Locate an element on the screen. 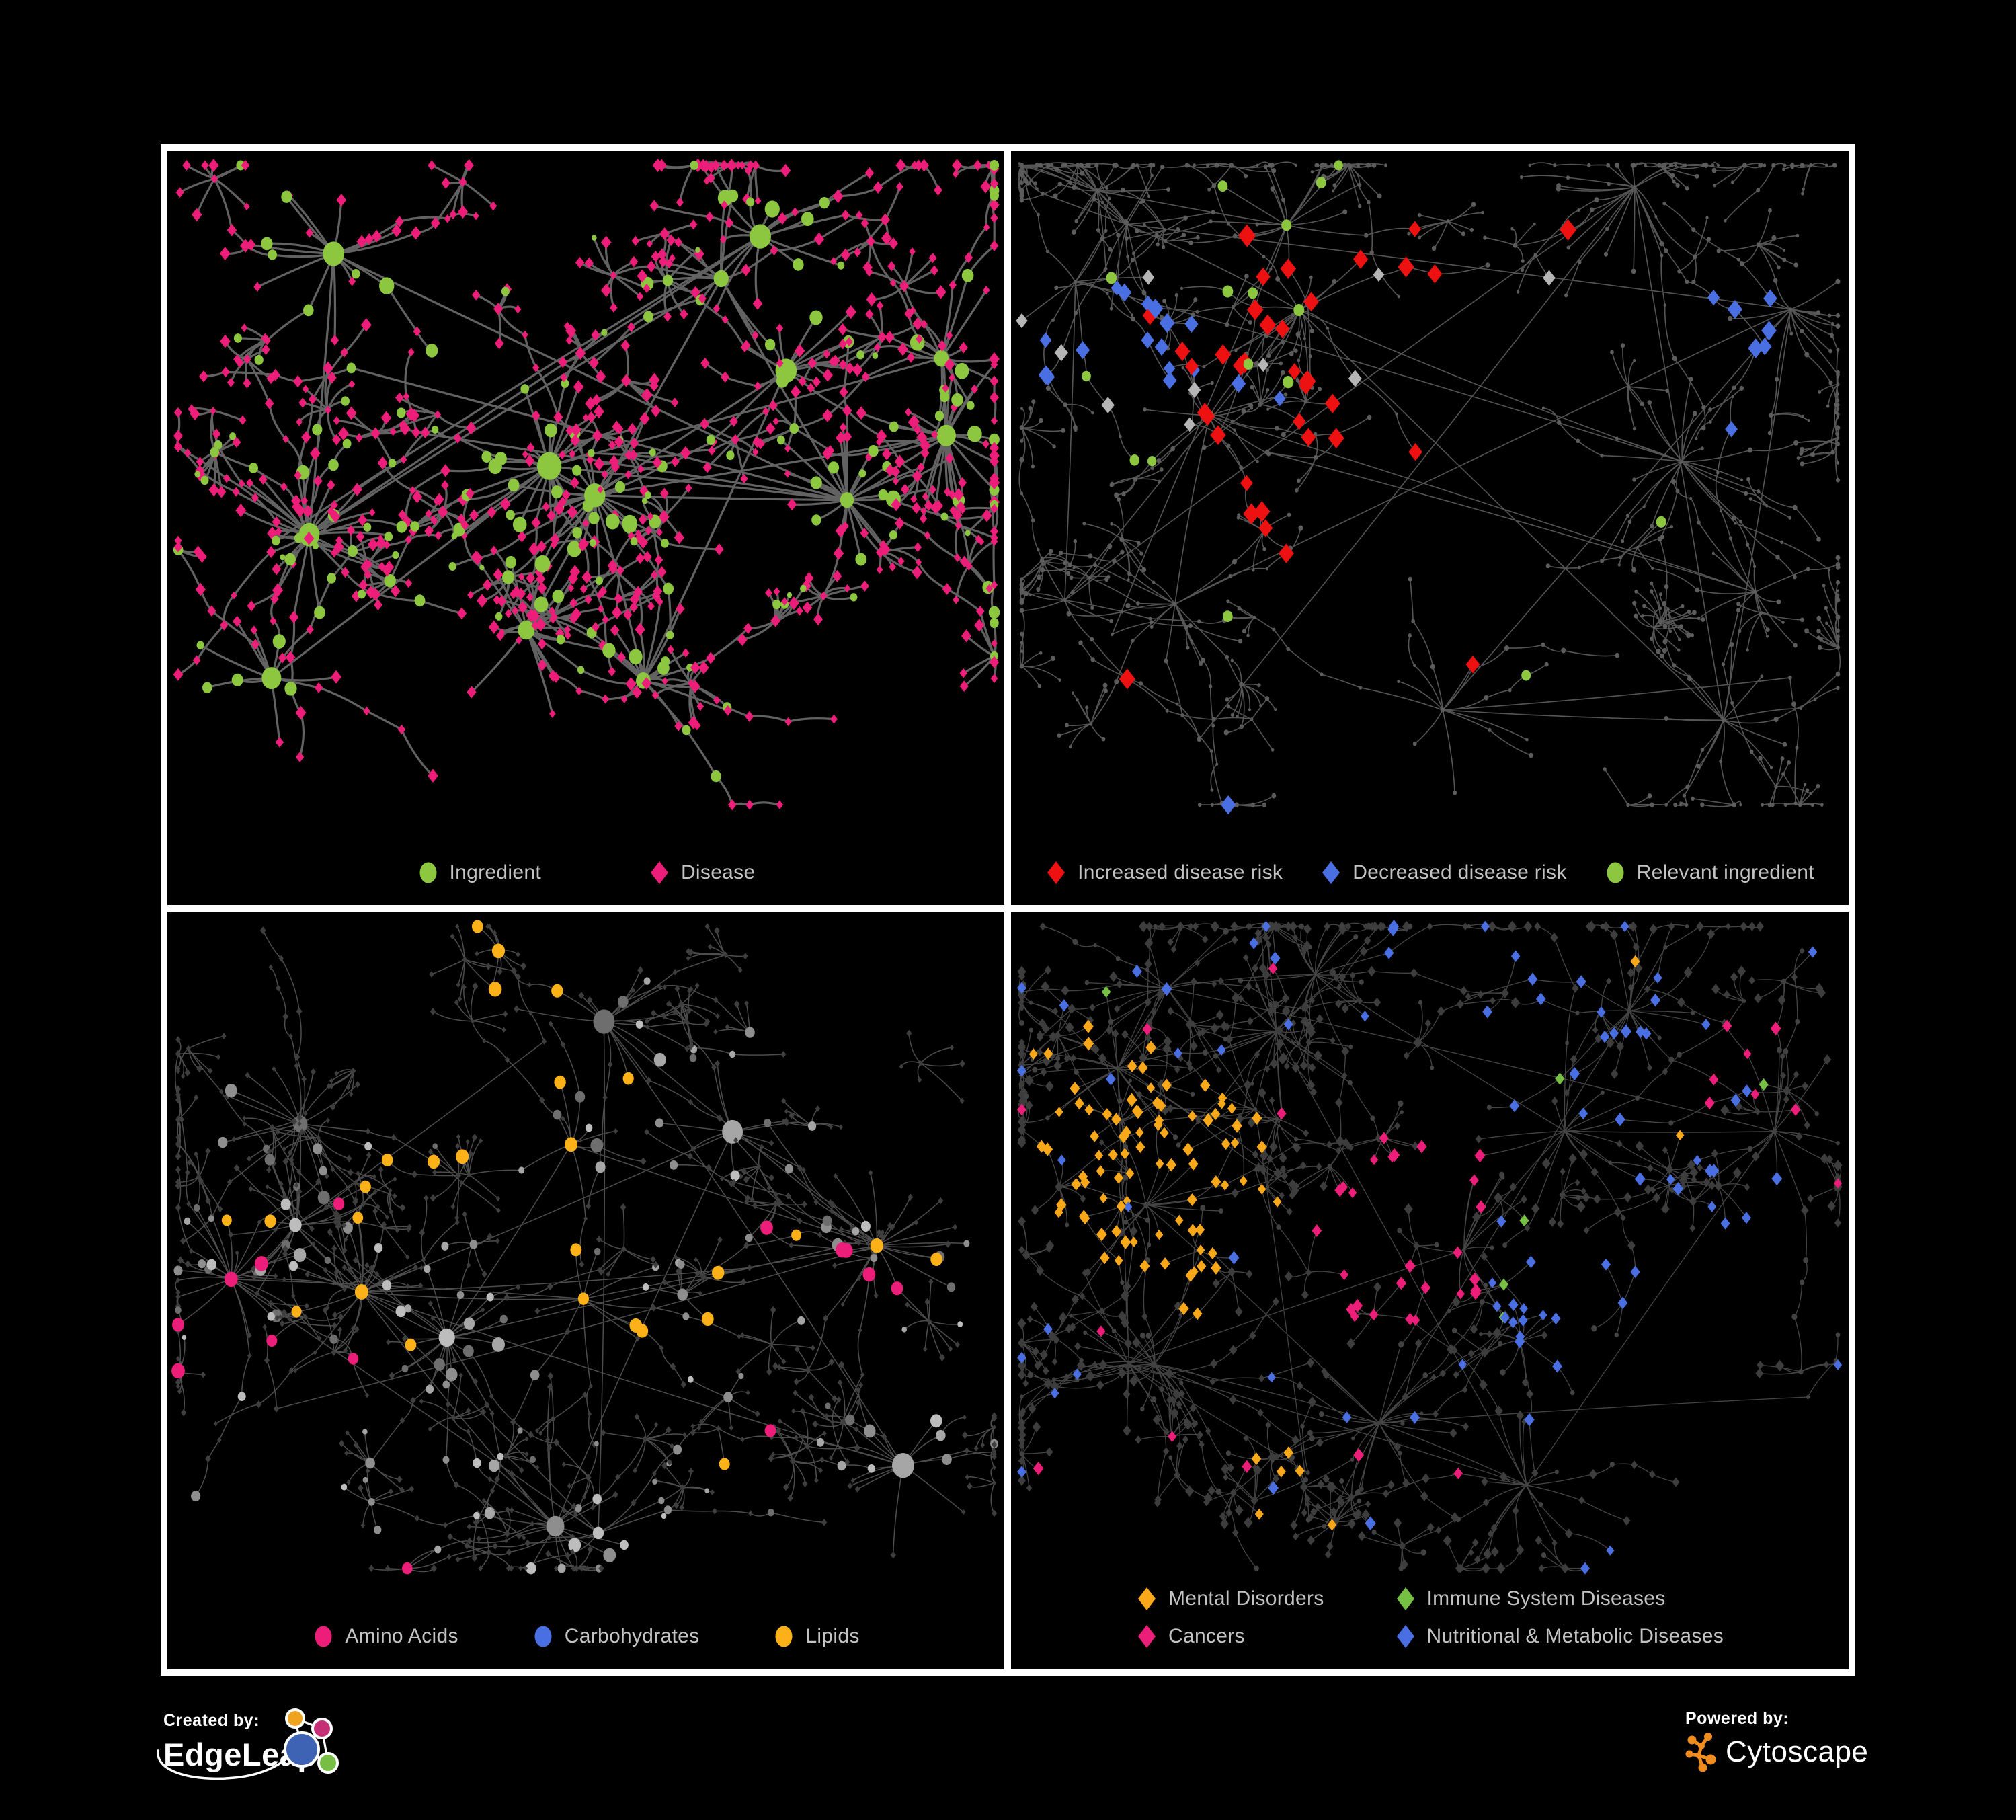 This screenshot has height=1820, width=2016. edgeleap-swoosh-icon is located at coordinates (226, 1764).